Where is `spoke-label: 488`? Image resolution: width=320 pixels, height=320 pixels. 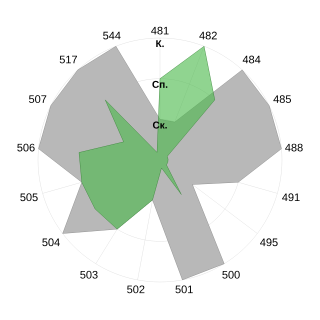 spoke-label: 488 is located at coordinates (294, 148).